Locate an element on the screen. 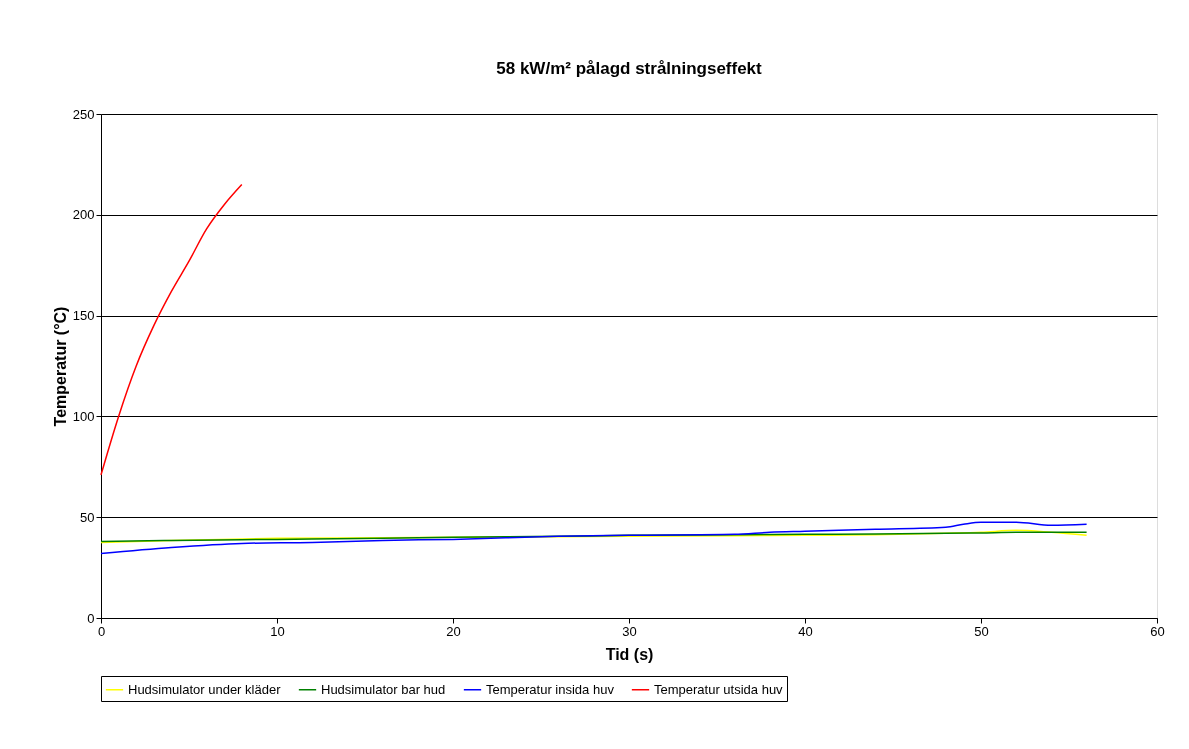  x-tick-label: 20 is located at coordinates (453, 631).